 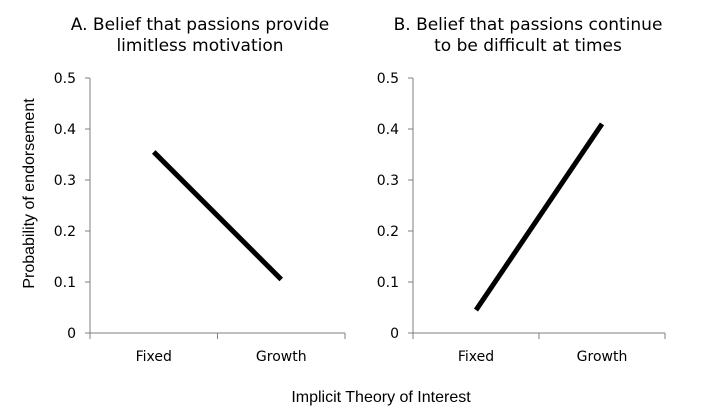 What do you see at coordinates (394, 334) in the screenshot?
I see `panel-b-y-tick-label: 0` at bounding box center [394, 334].